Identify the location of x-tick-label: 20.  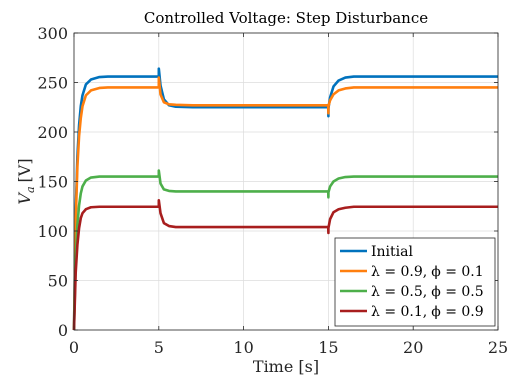
(413, 347).